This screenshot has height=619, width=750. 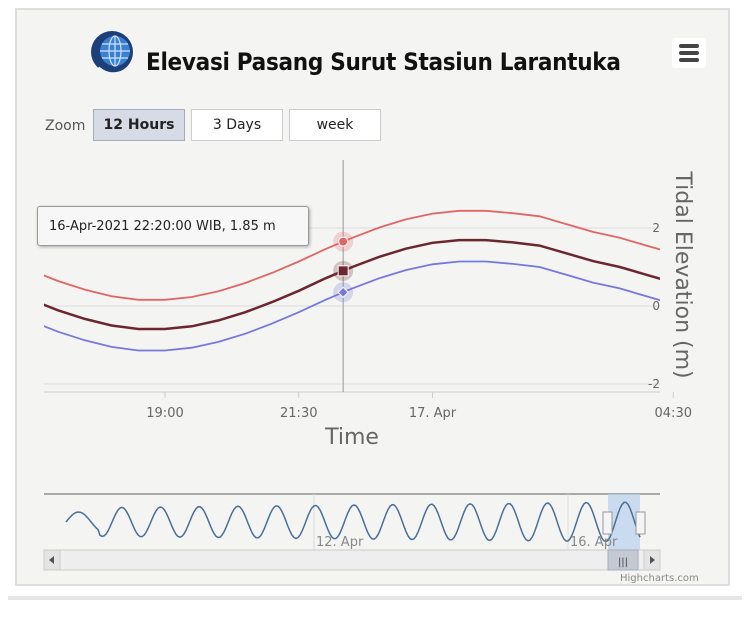 What do you see at coordinates (640, 523) in the screenshot?
I see `navigator-right-handle` at bounding box center [640, 523].